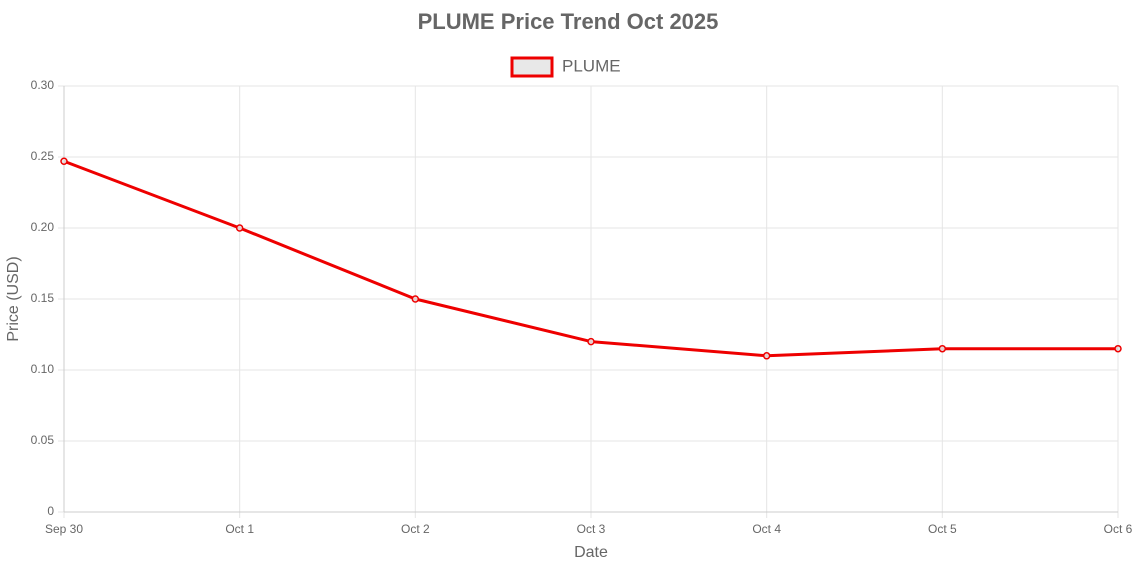  What do you see at coordinates (43, 85) in the screenshot?
I see `y-tick-label: 0.30` at bounding box center [43, 85].